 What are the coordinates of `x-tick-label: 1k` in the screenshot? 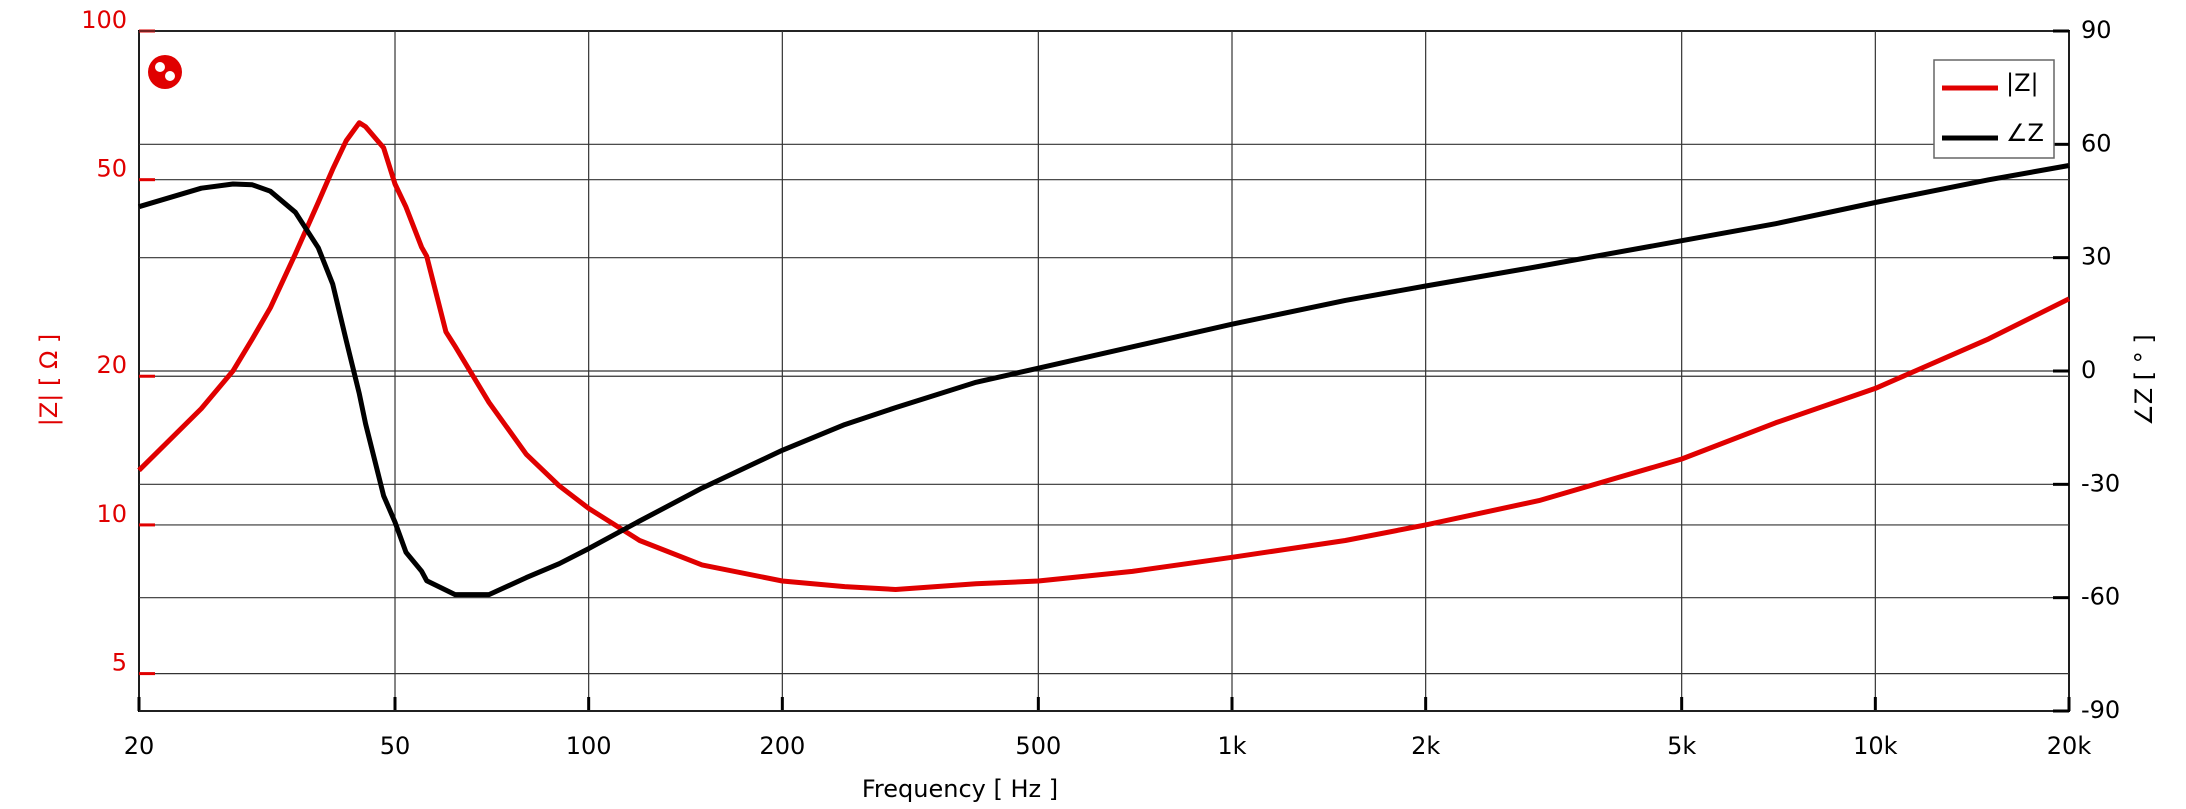 It's located at (1231, 746).